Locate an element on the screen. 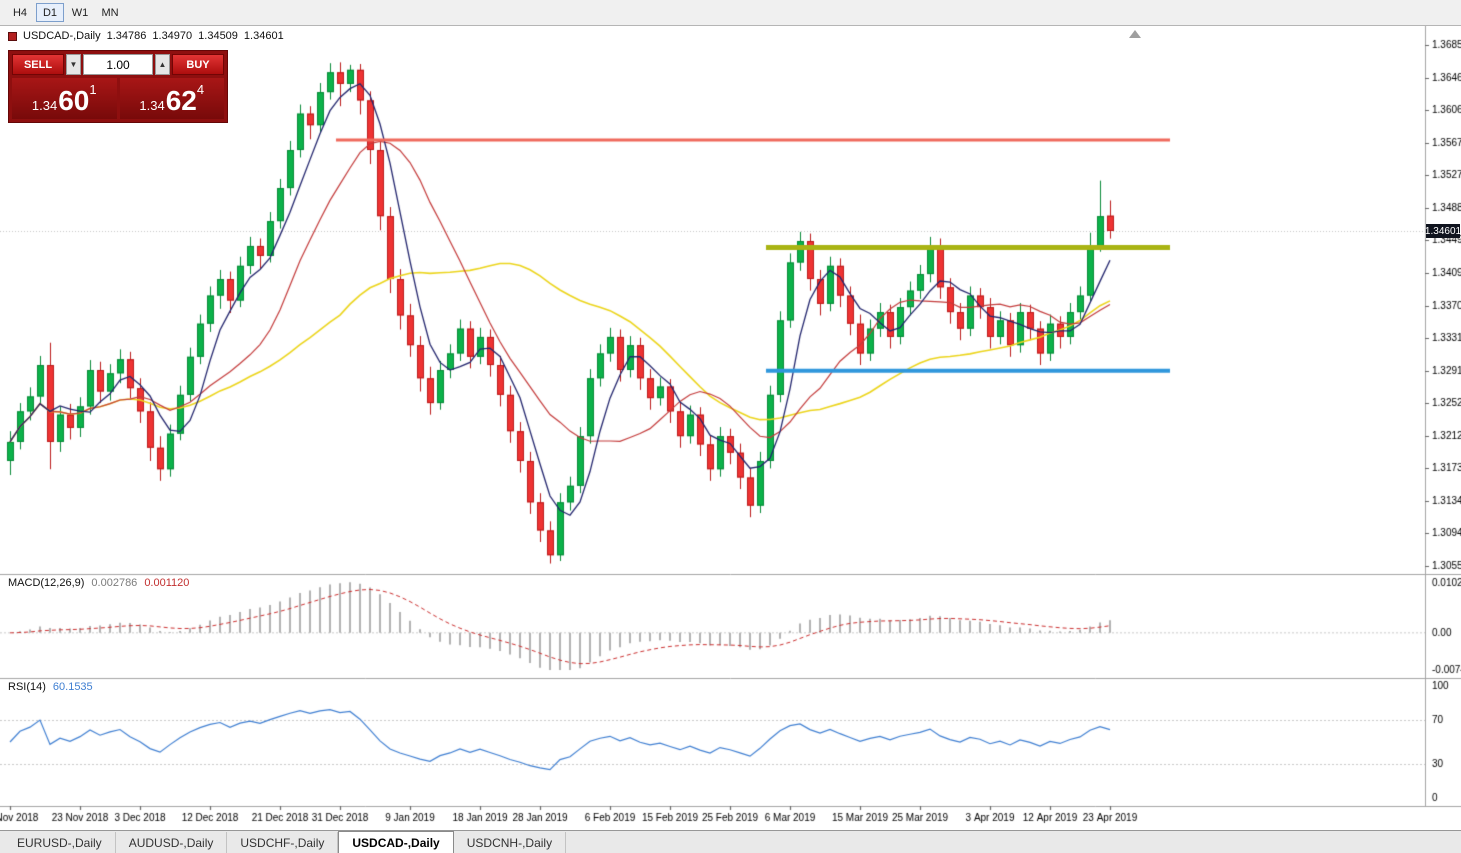 This screenshot has height=853, width=1461. timeframe-button-w1: W1 is located at coordinates (80, 12).